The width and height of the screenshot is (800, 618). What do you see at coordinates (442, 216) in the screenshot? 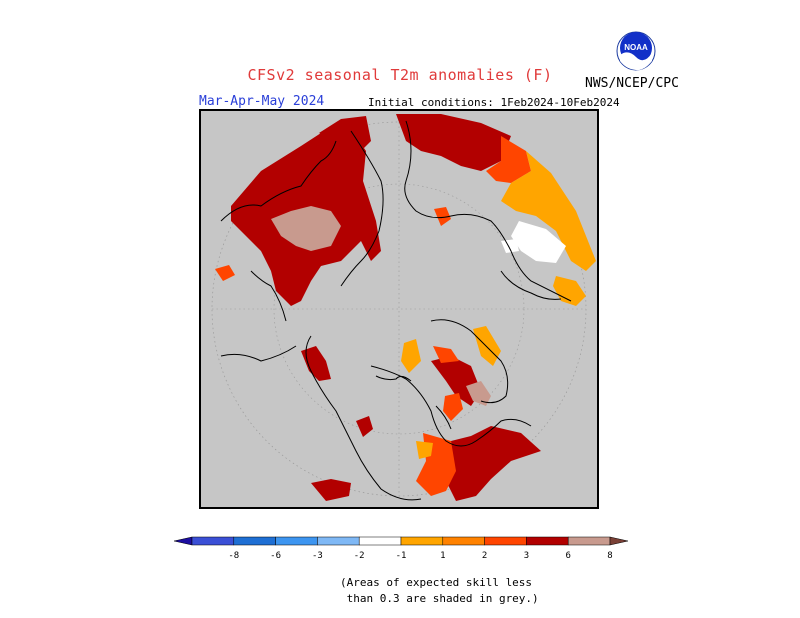
I see `anomaly-2-3-scandinavia` at bounding box center [442, 216].